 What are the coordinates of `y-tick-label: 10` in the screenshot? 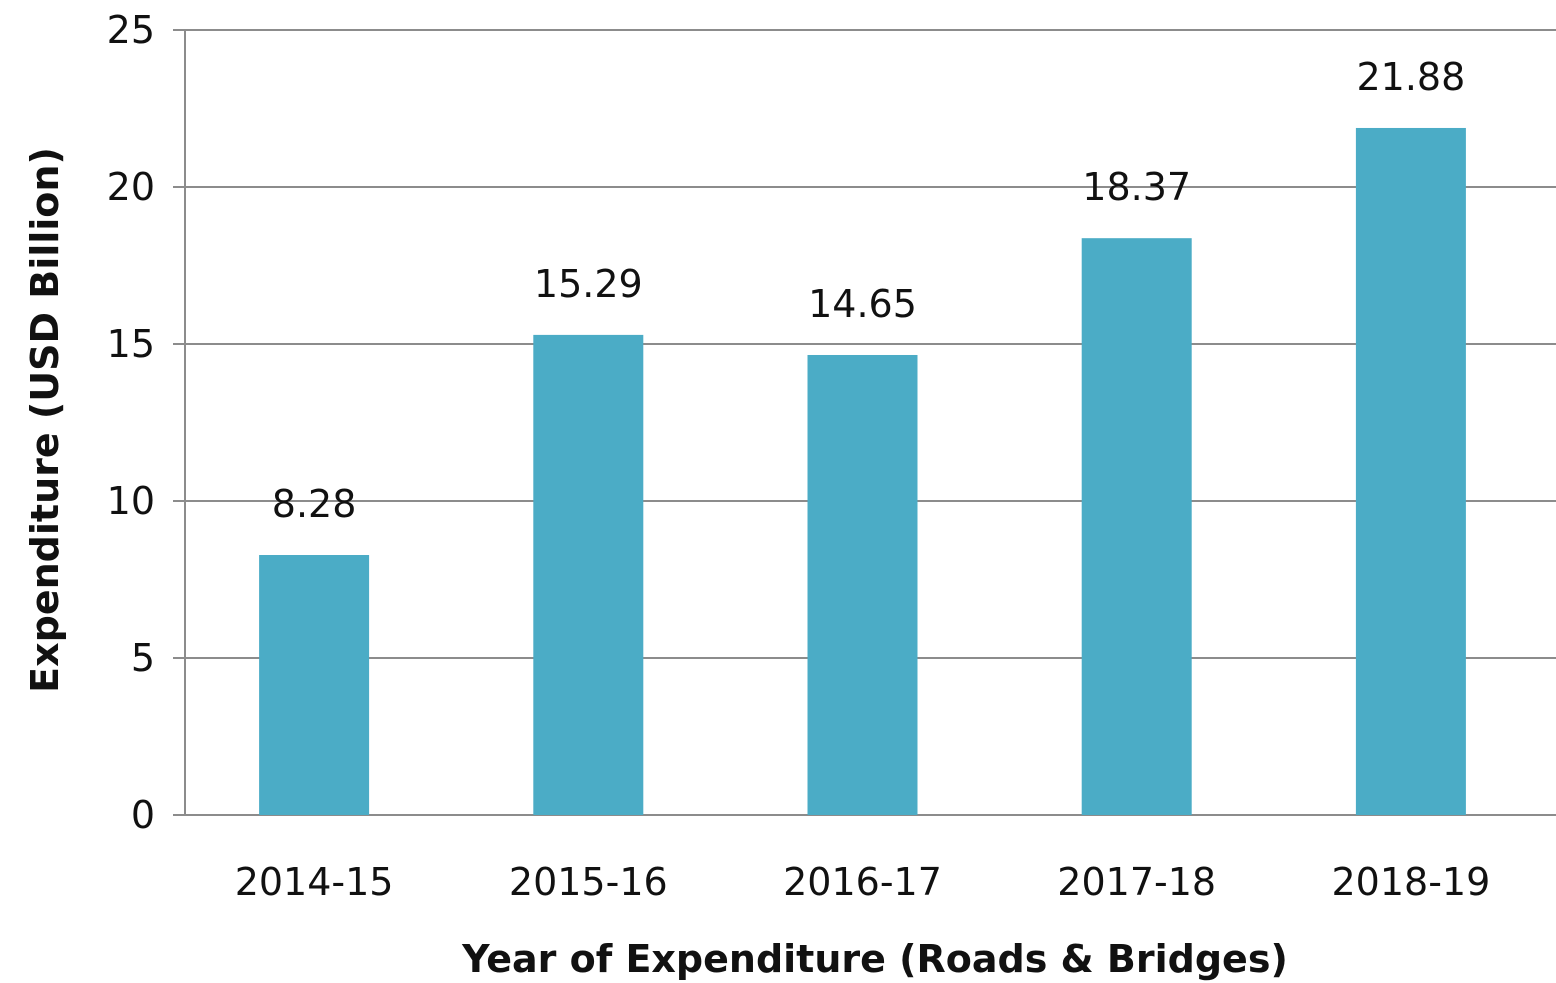 It's located at (131, 501).